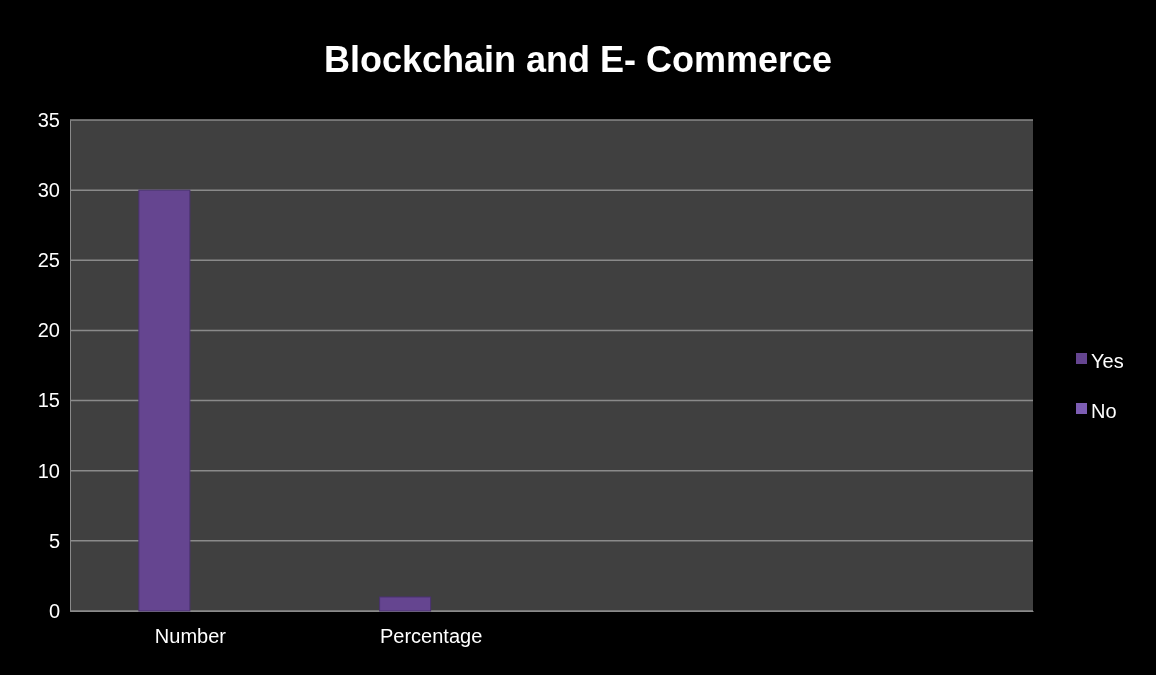 The height and width of the screenshot is (675, 1156). What do you see at coordinates (48, 190) in the screenshot?
I see `y-tick-label: 30` at bounding box center [48, 190].